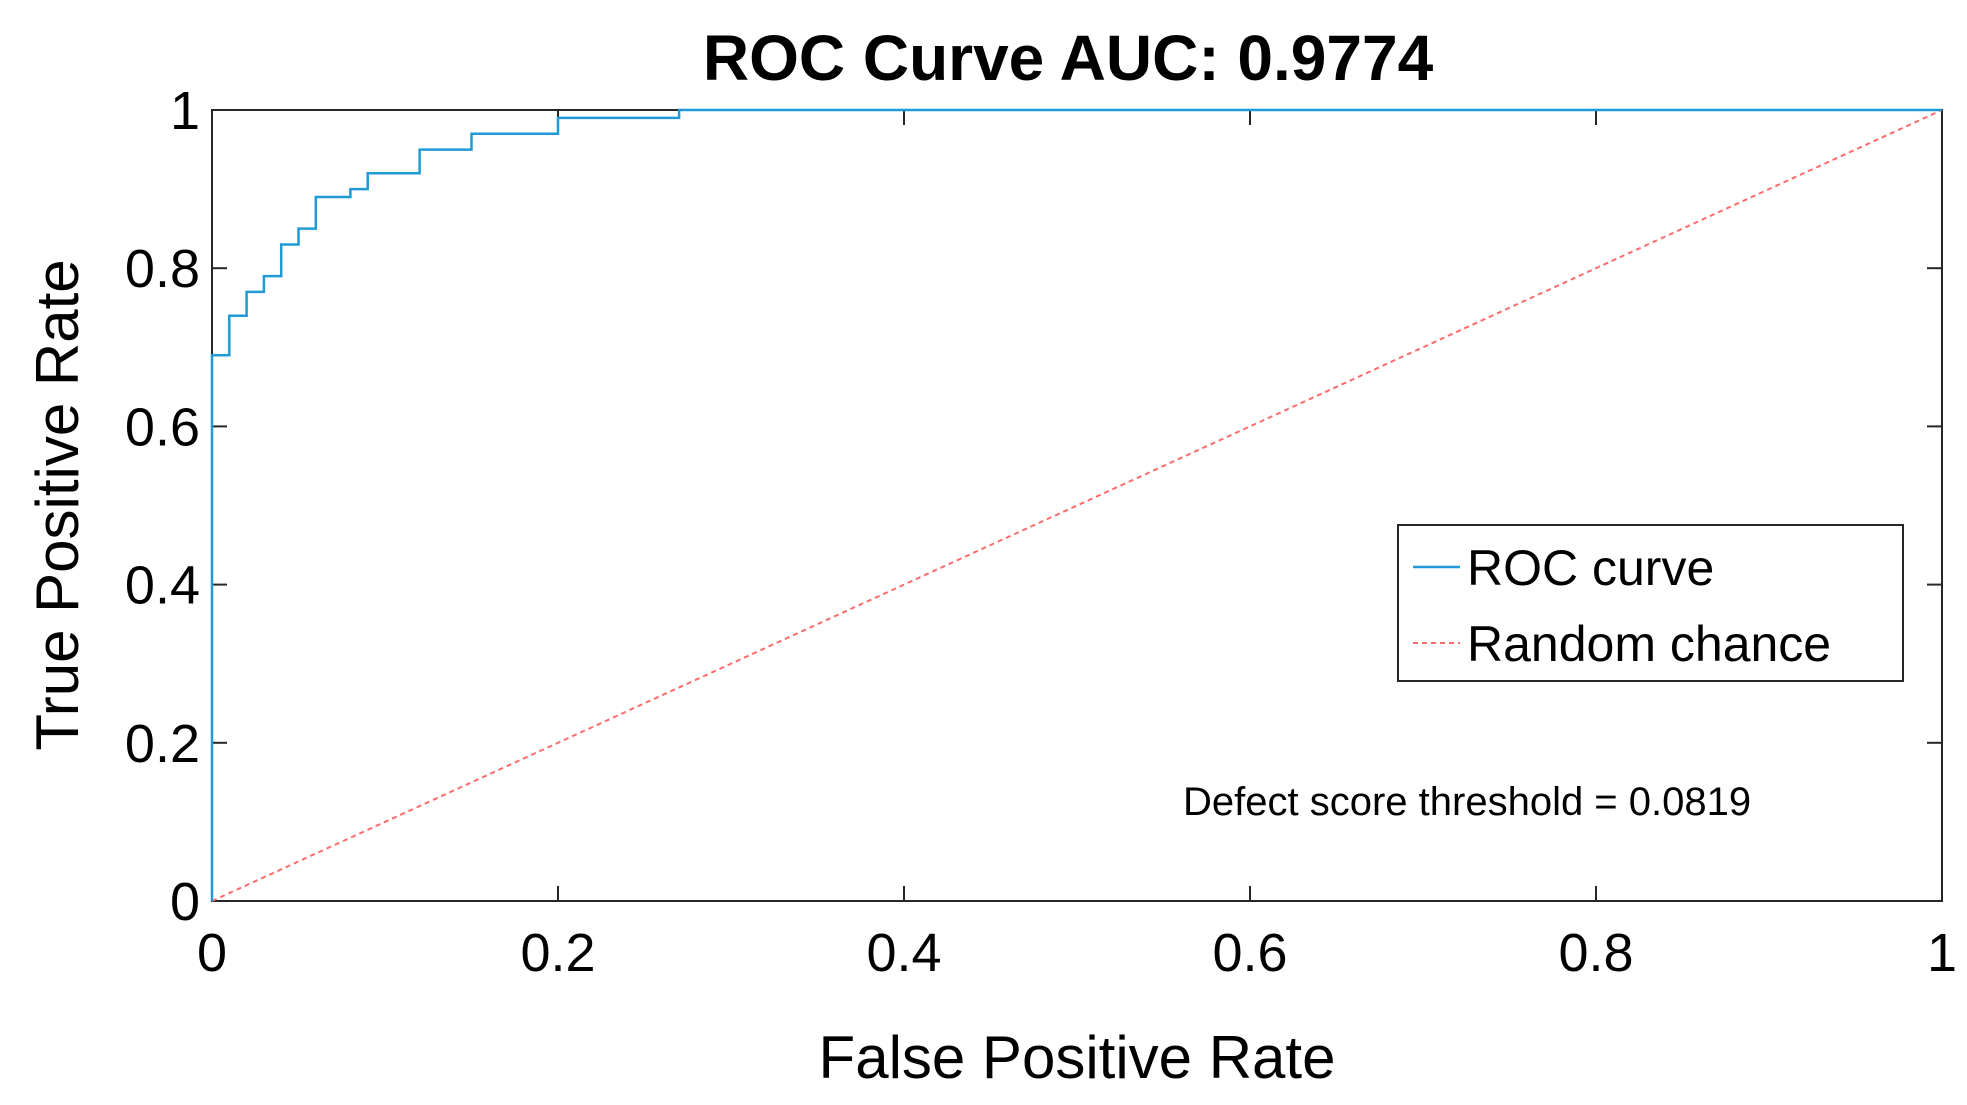  I want to click on x-tick-label: 0.6, so click(1249, 953).